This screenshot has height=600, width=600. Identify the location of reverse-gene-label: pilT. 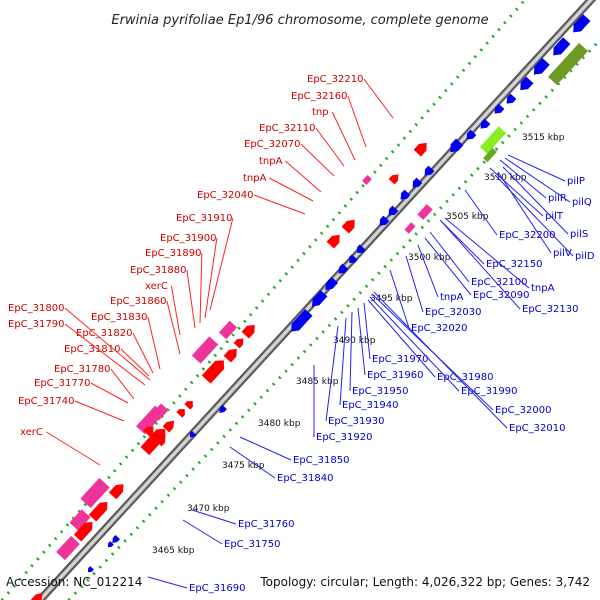
(526, 194).